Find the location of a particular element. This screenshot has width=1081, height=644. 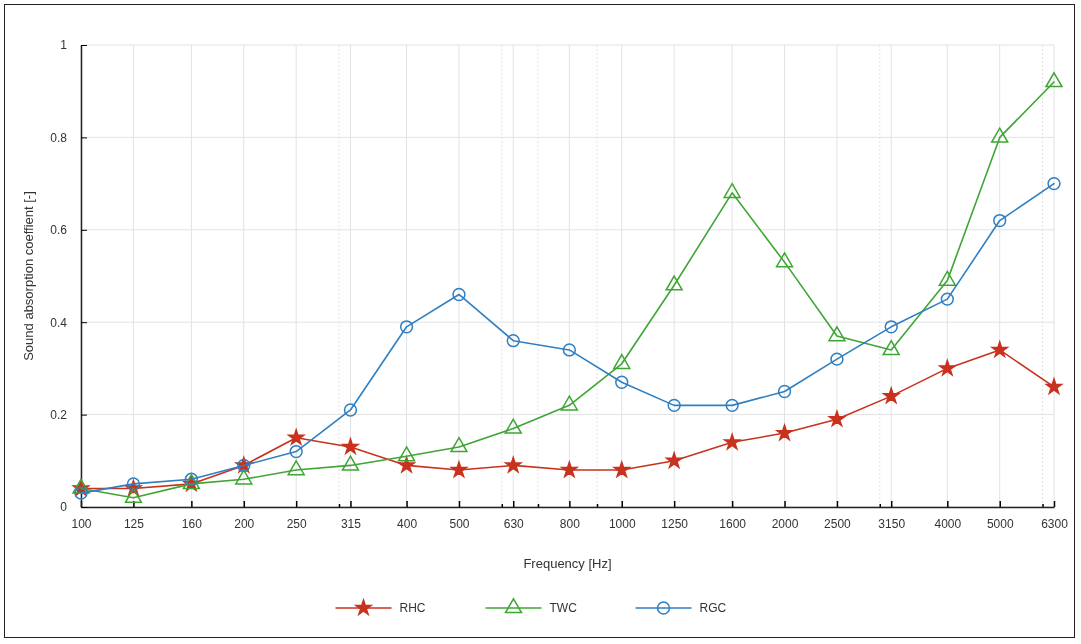

x-tick-label: 2500 is located at coordinates (838, 523).